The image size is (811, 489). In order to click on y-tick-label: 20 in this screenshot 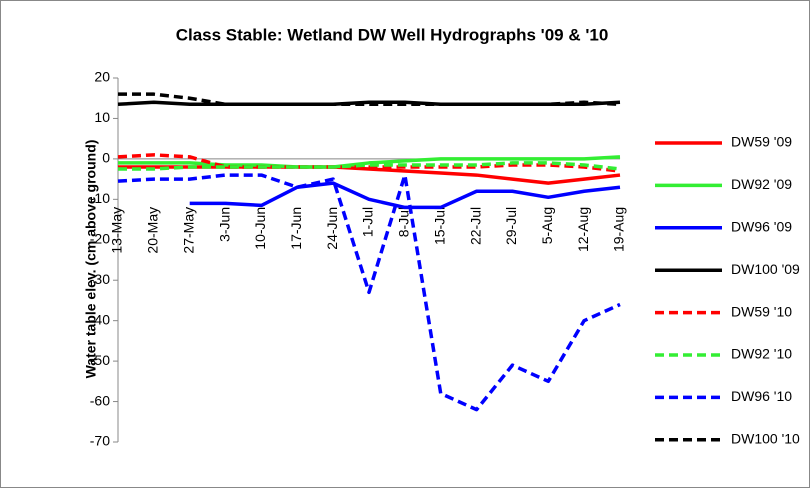, I will do `click(102, 77)`.